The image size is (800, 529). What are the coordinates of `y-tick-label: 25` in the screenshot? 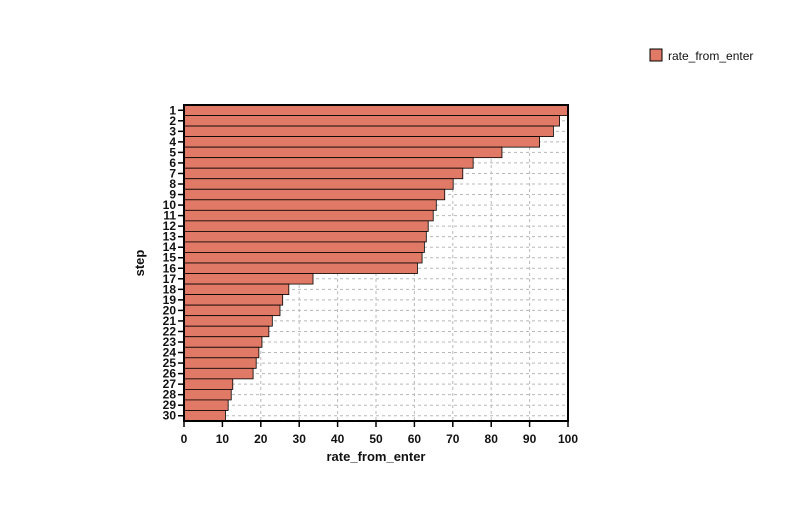 It's located at (170, 363).